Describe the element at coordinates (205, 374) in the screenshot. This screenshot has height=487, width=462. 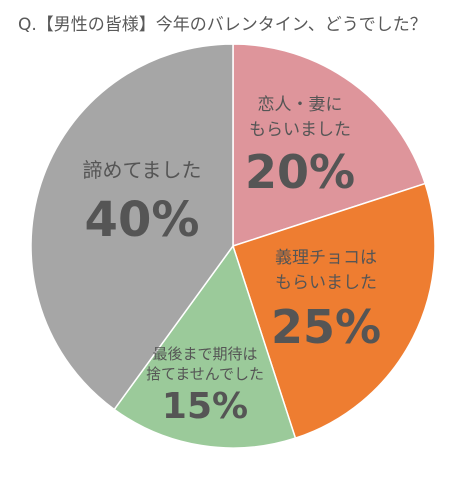
I see `slice-label-3-line-2: 捨てませんでした` at that location.